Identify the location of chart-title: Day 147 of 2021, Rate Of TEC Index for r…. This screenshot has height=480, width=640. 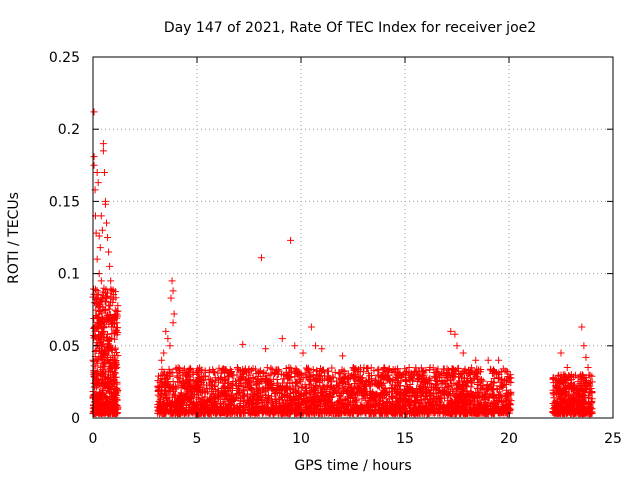
(350, 28).